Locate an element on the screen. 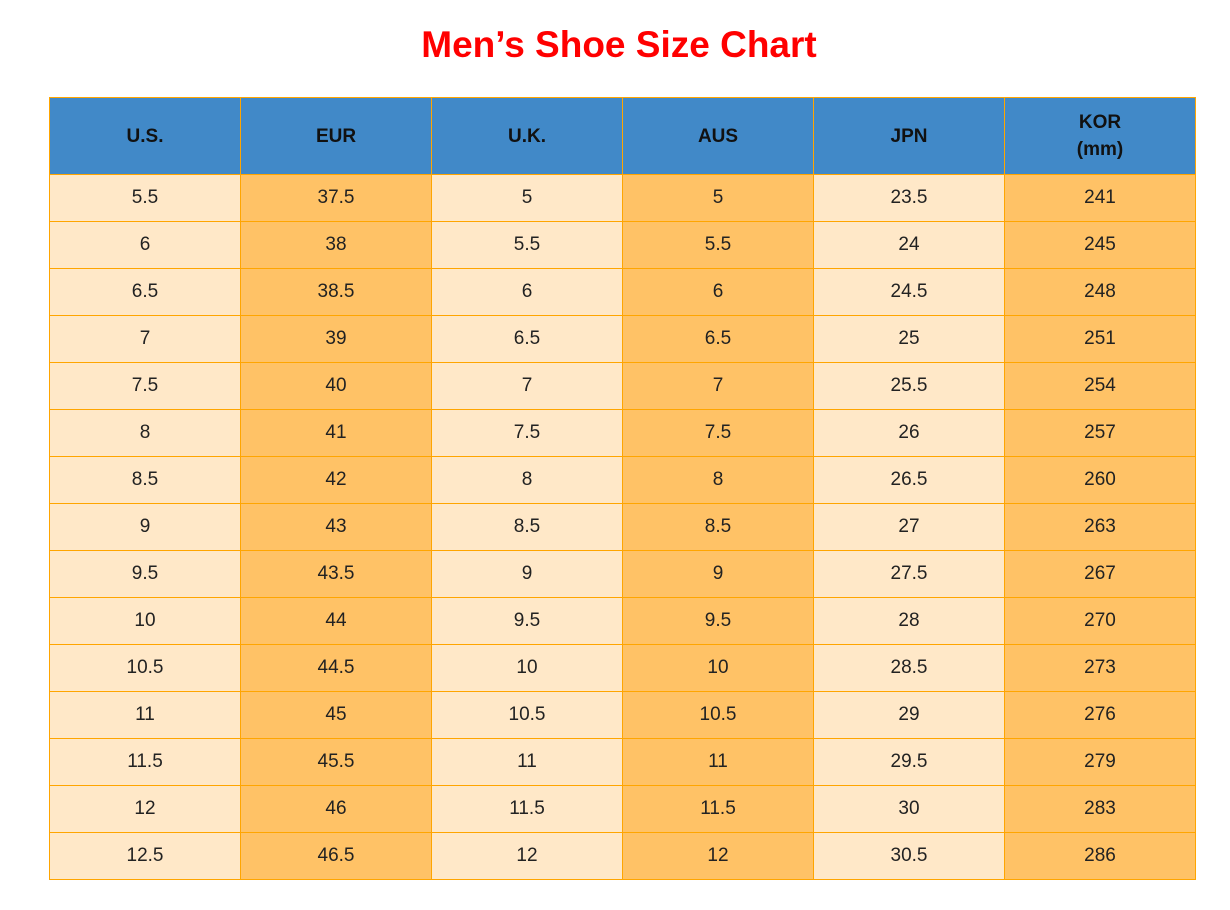 The width and height of the screenshot is (1230, 910). table-cell: 46.5 is located at coordinates (336, 856).